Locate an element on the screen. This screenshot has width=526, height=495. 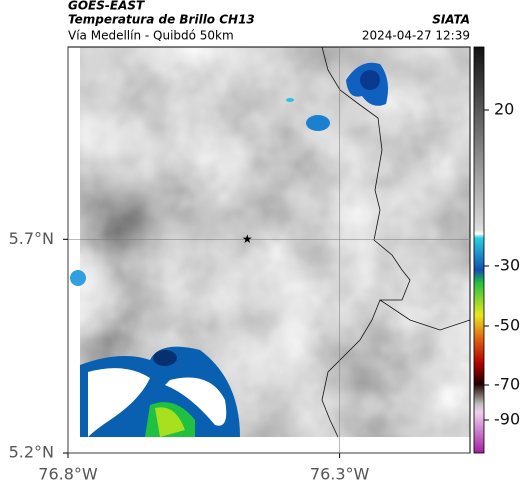
satellite: GOES-EAST is located at coordinates (106, 6).